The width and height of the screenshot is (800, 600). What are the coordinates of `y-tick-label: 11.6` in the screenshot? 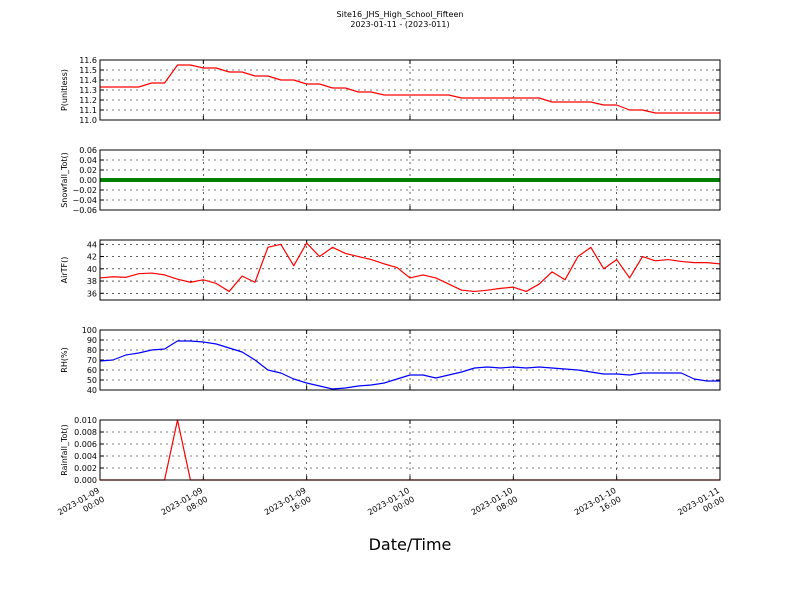 It's located at (88, 60).